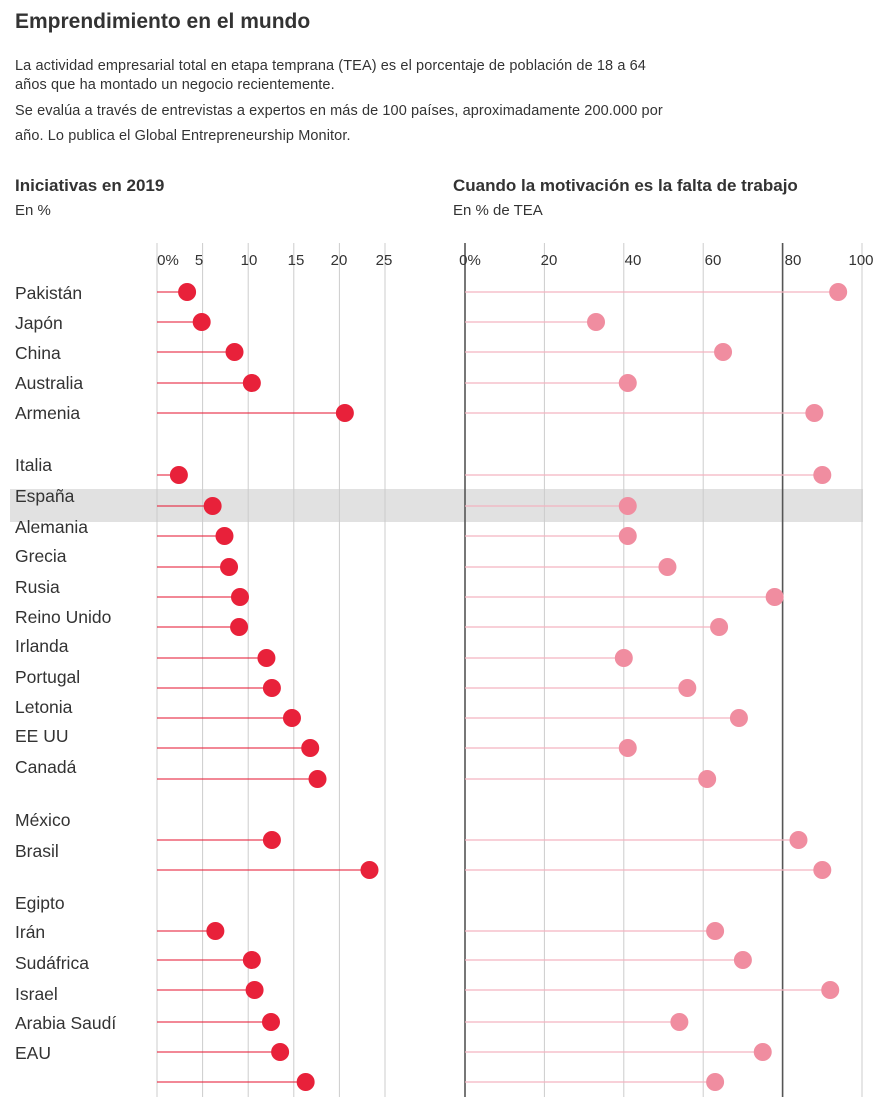 This screenshot has width=880, height=1097. What do you see at coordinates (65, 1023) in the screenshot?
I see `country-label: Arabia Saudí` at bounding box center [65, 1023].